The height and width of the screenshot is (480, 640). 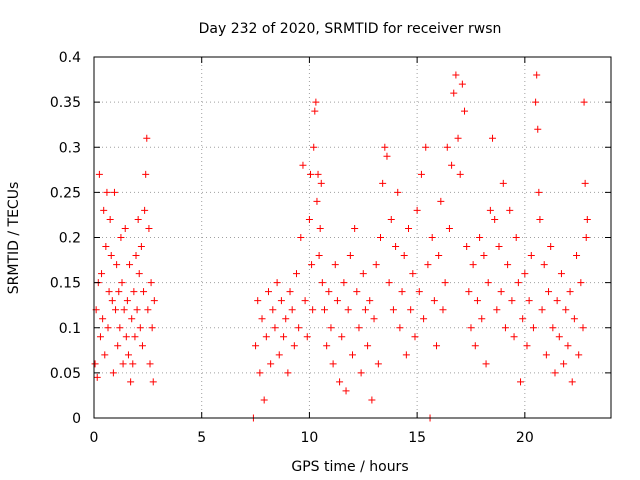 I want to click on x-tick-label: 20, so click(x=525, y=438).